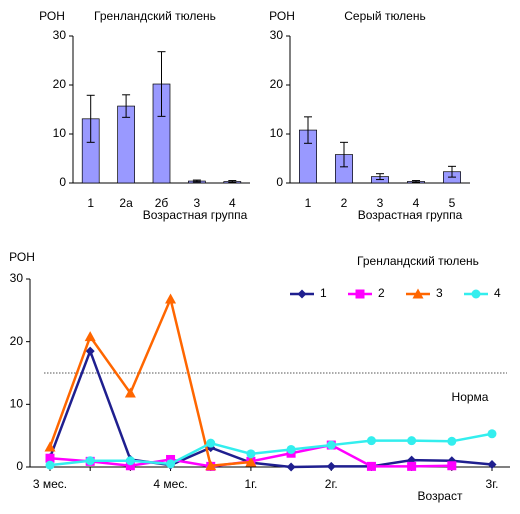  What do you see at coordinates (452, 203) in the screenshot?
I see `x-tick-label: 5` at bounding box center [452, 203].